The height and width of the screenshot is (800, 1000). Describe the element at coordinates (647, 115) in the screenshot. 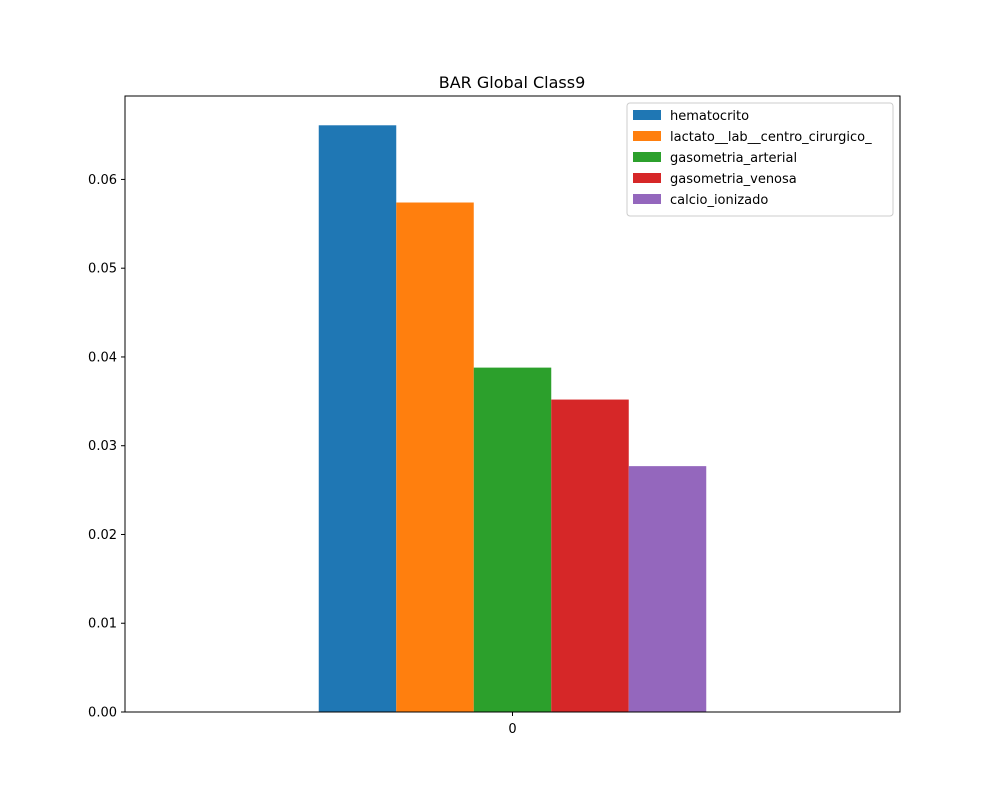

I see `legend-swatch-hematocrito` at that location.